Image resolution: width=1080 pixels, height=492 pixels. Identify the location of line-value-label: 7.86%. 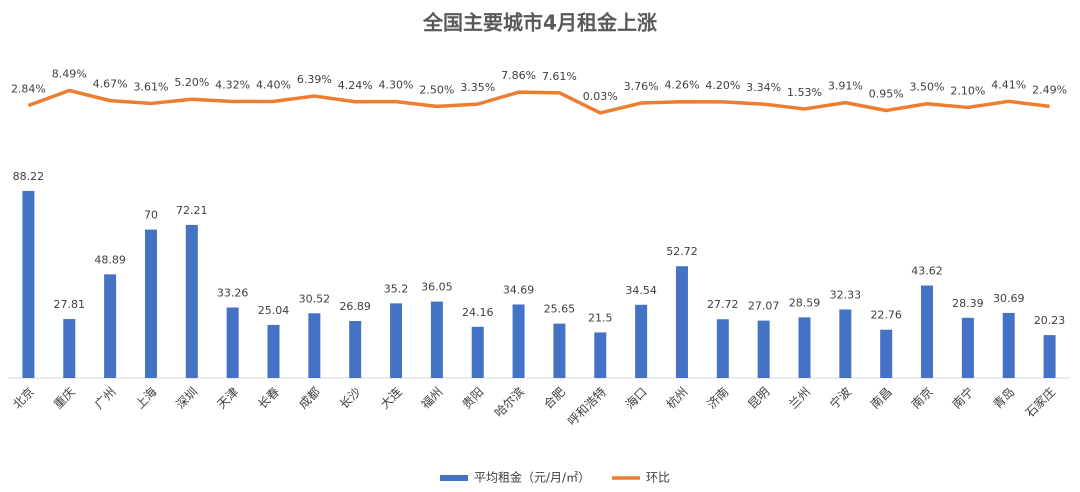
(518, 75).